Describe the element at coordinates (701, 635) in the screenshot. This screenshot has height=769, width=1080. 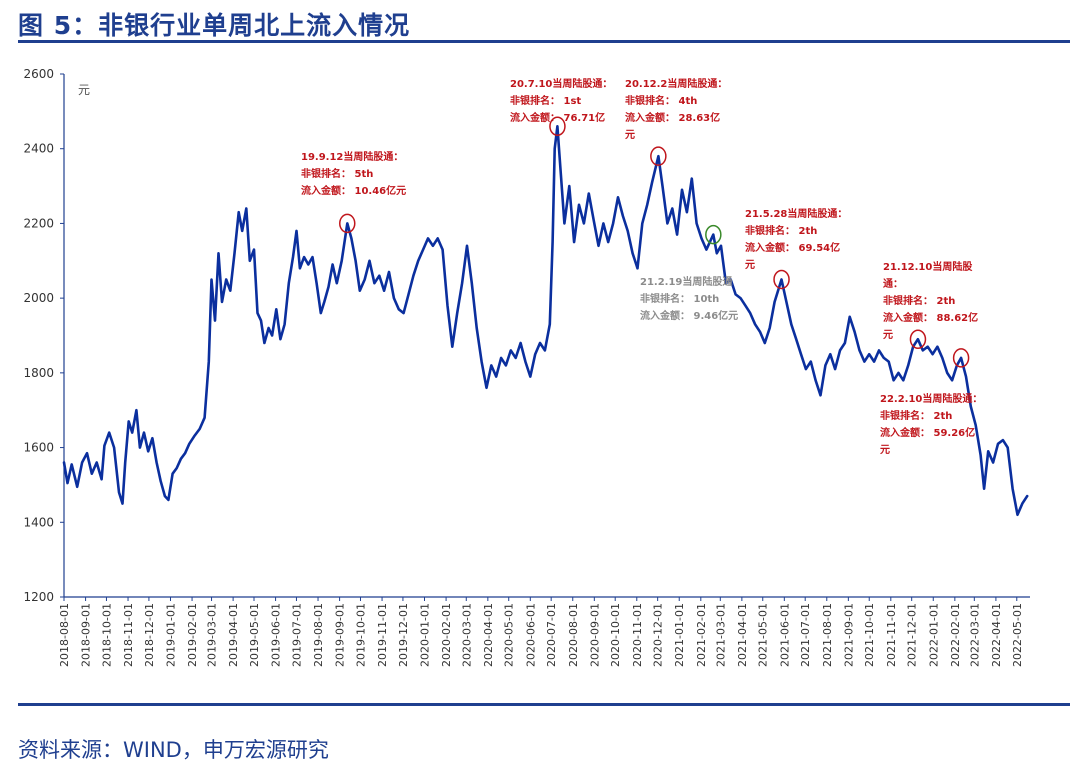
I see `x-tick-label: 2021-02-01` at that location.